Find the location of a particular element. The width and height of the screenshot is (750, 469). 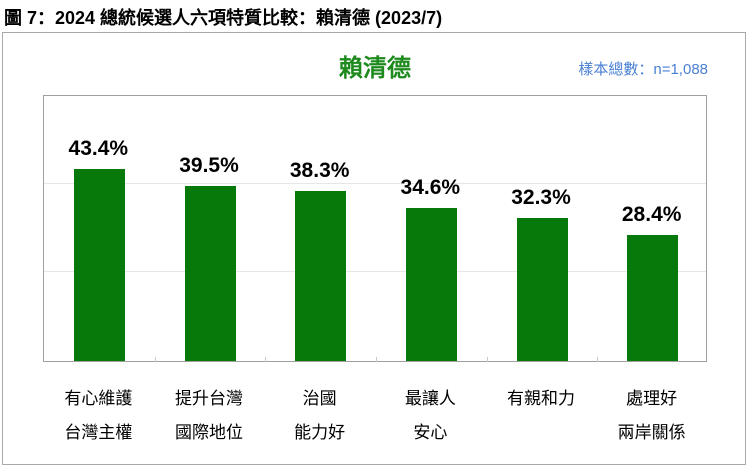

category-label: 最讓人 安心 is located at coordinates (430, 416).